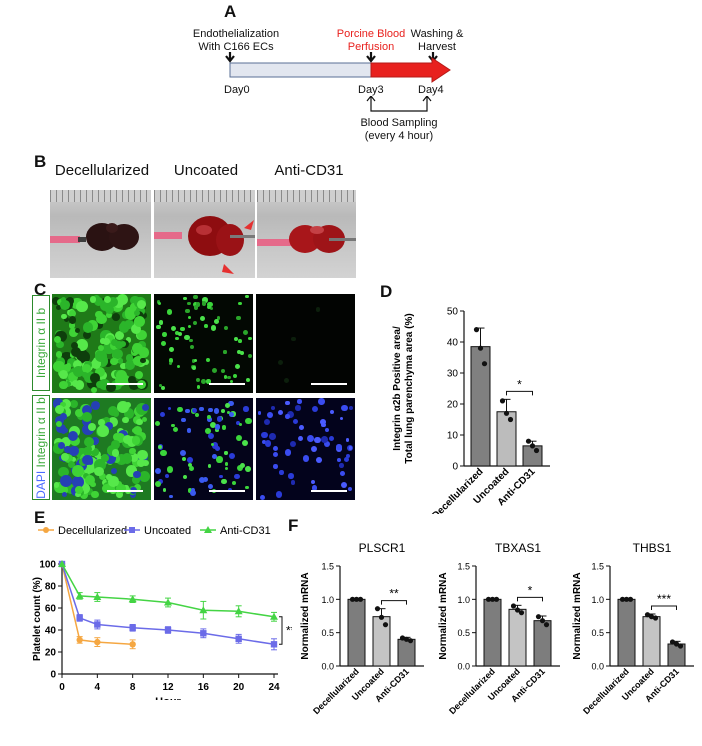 This screenshot has width=702, height=746. Describe the element at coordinates (409, 388) in the screenshot. I see `y-axis-label: Total lung parenchyma area (%)` at that location.